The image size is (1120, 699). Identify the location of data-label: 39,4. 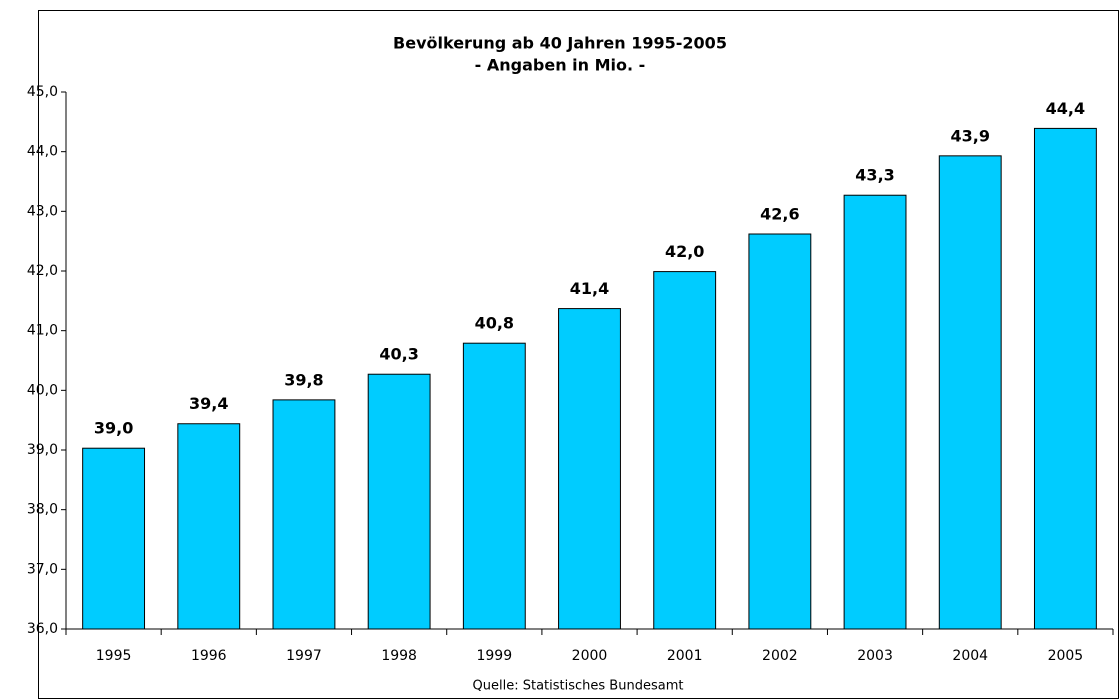
(208, 403).